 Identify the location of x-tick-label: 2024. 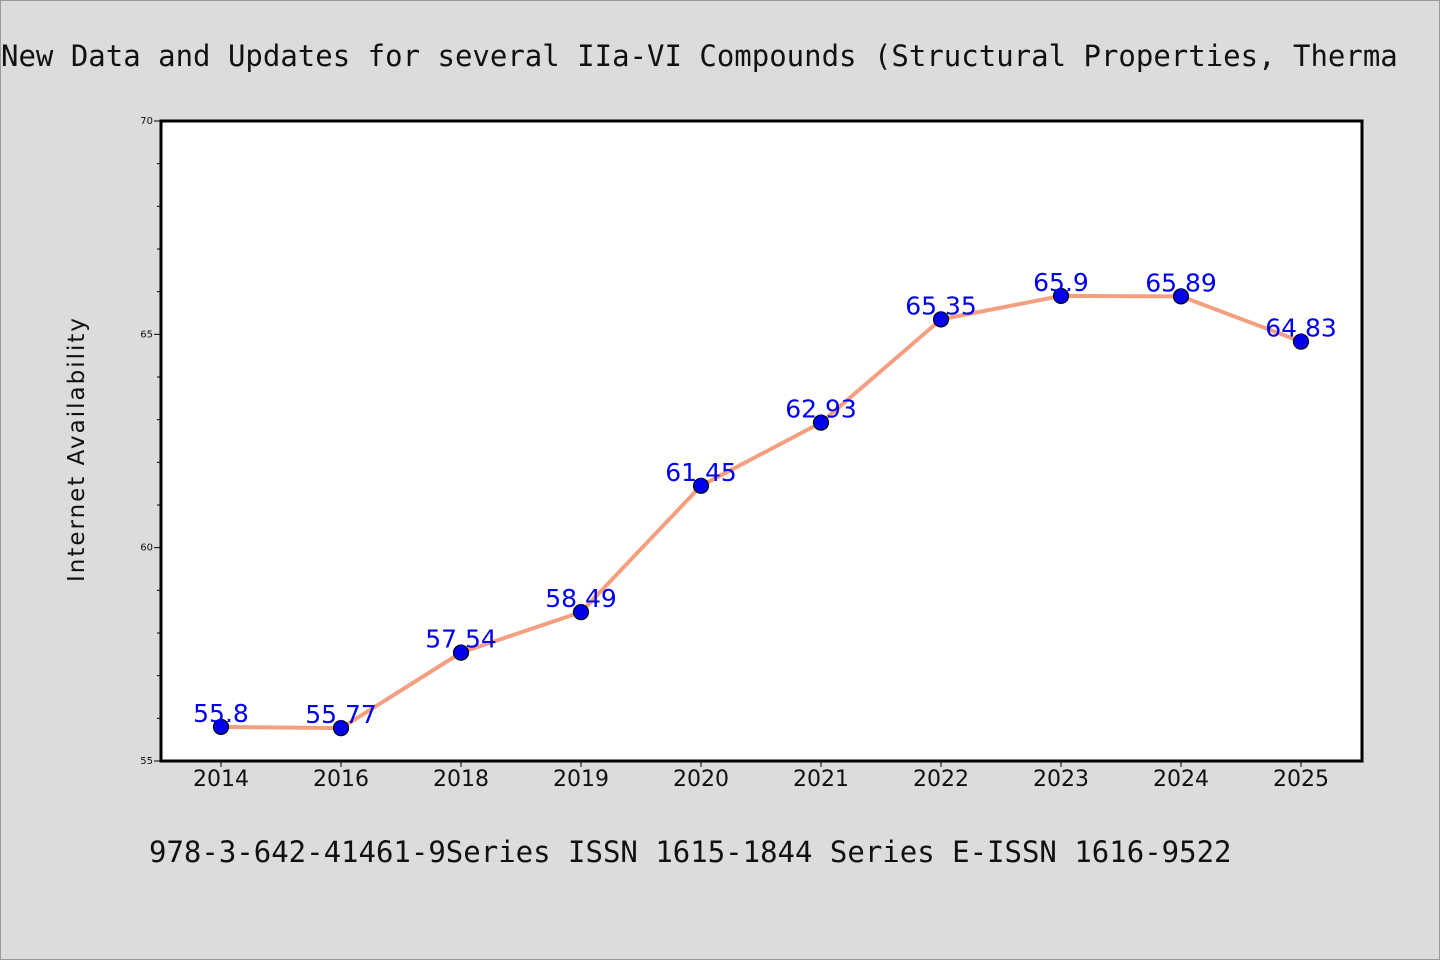
(1181, 779).